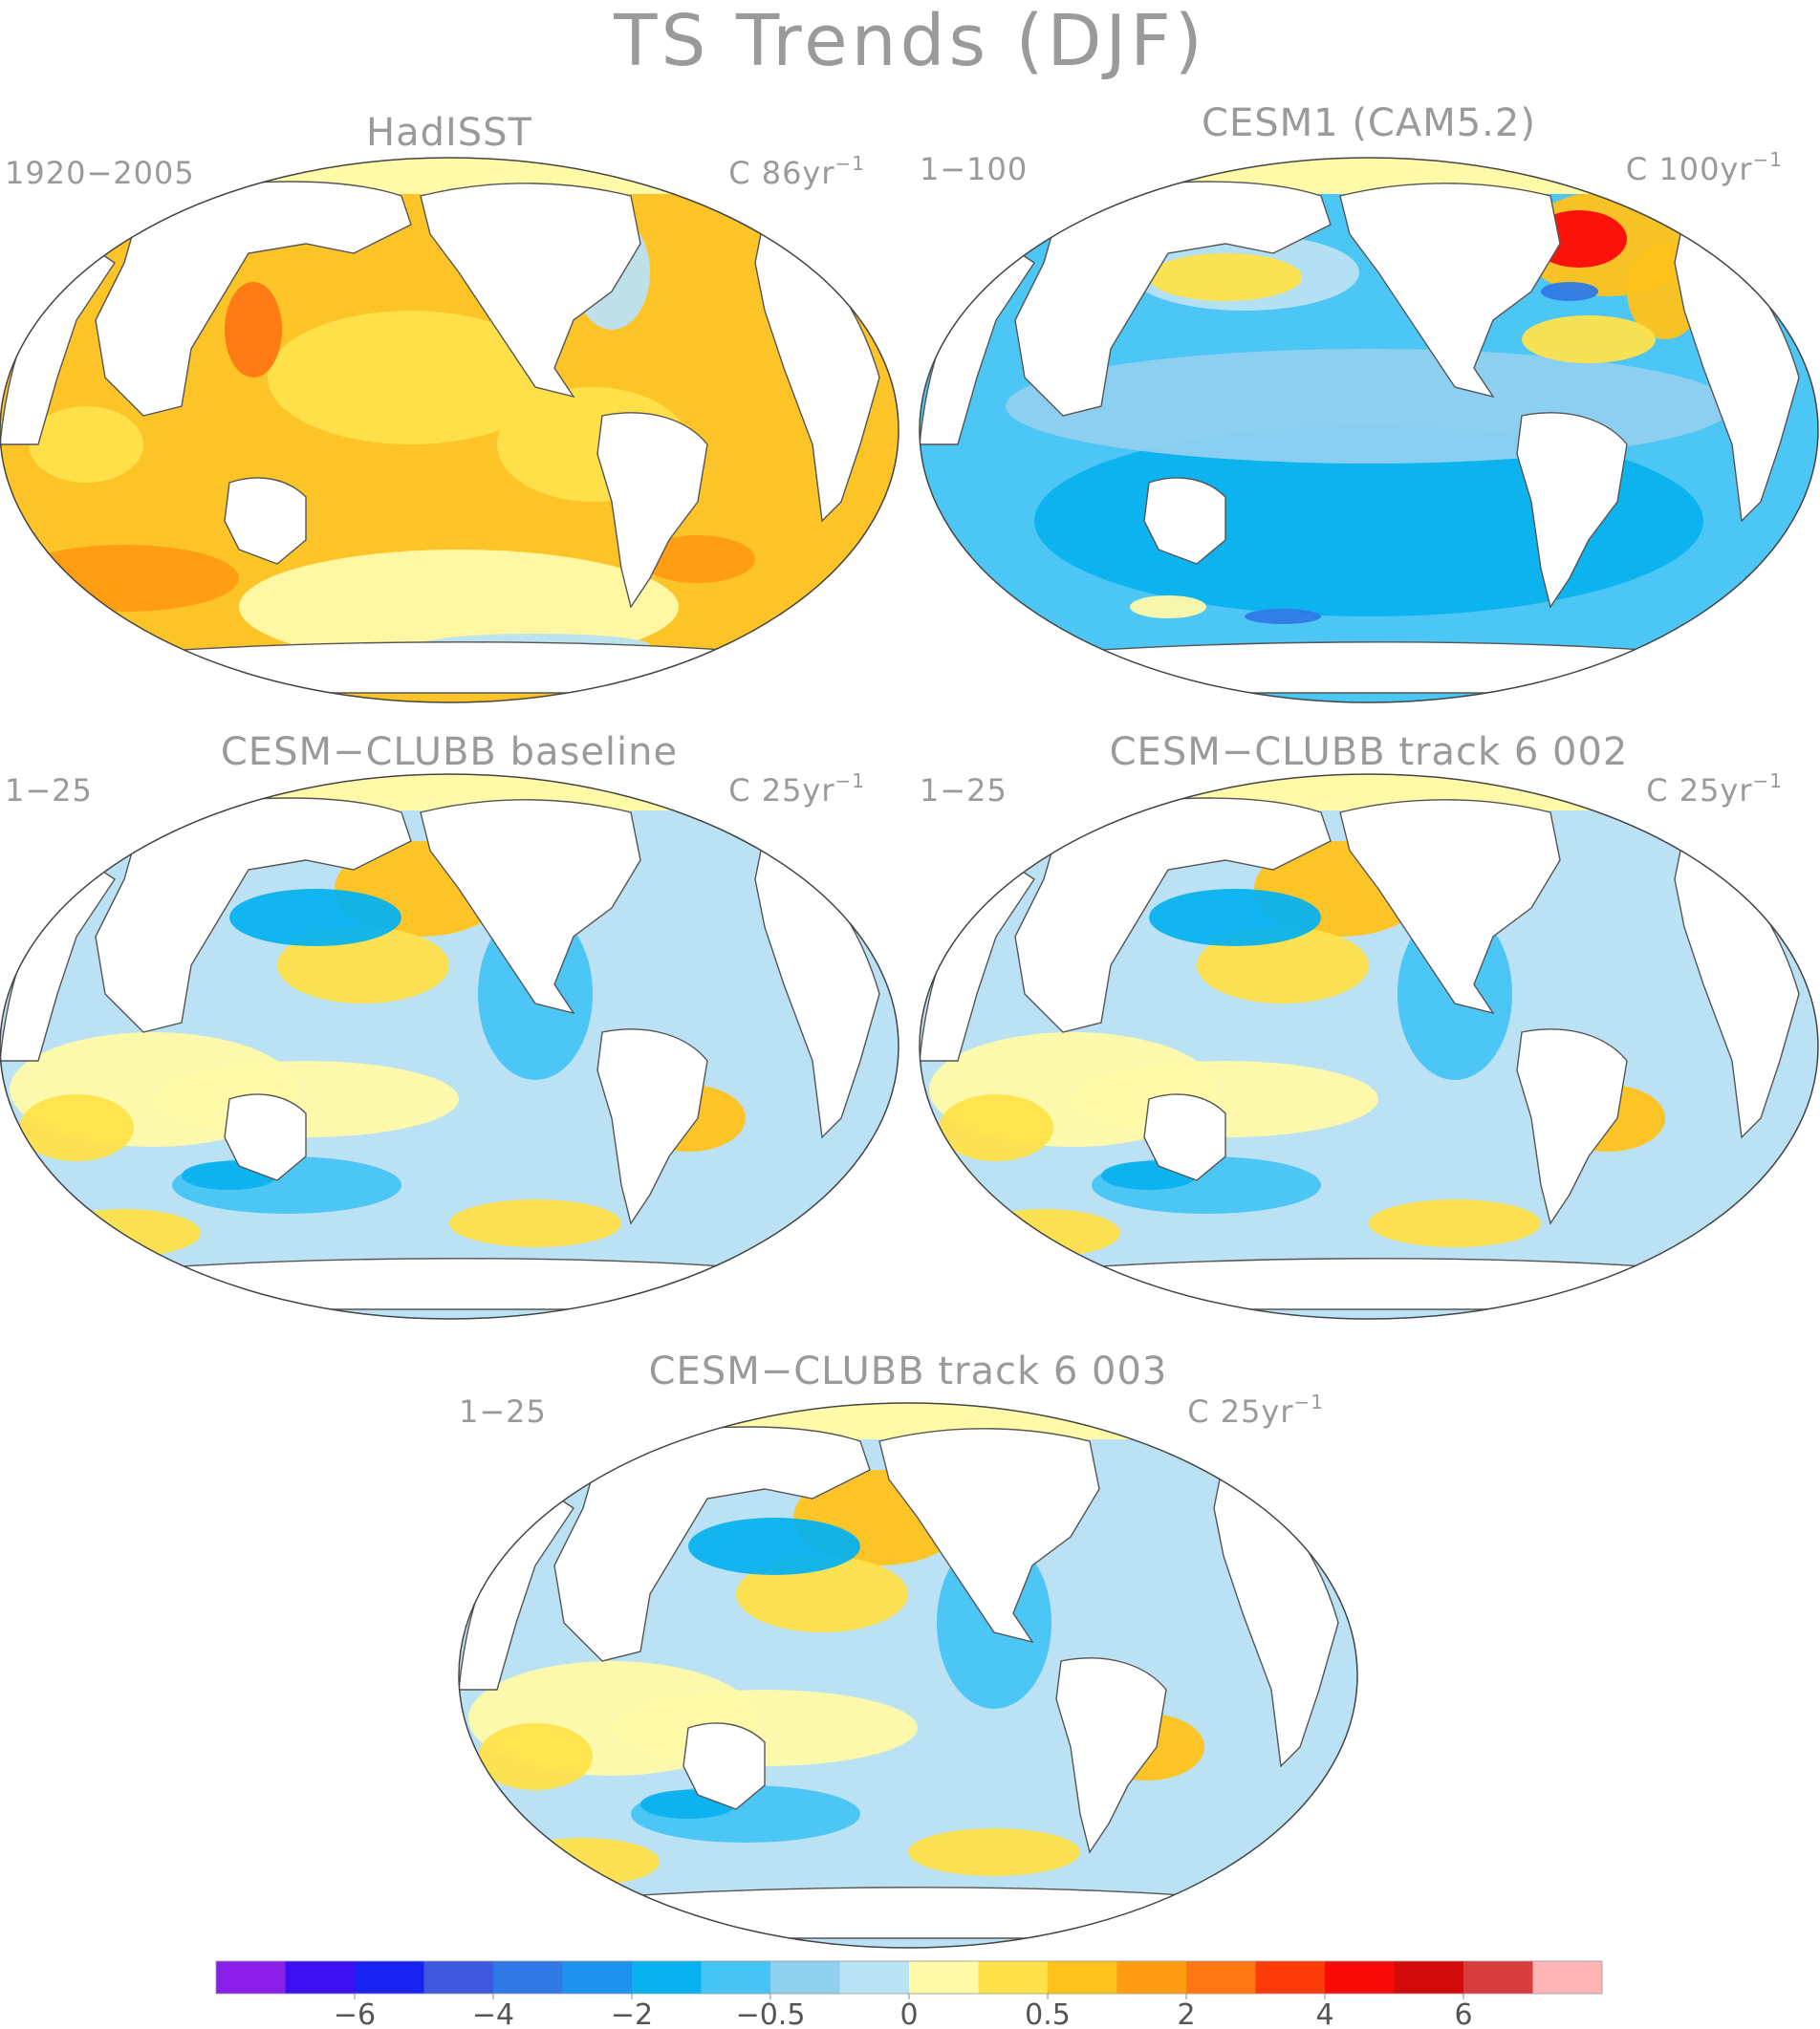  I want to click on panel-title: CESM−CLUBB track 6 002, so click(1370, 752).